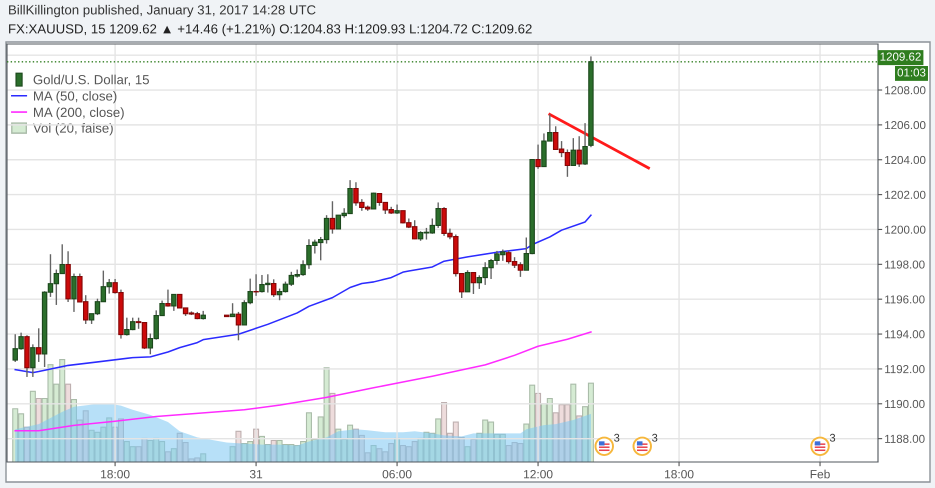  What do you see at coordinates (912, 72) in the screenshot?
I see `text: 01:03` at bounding box center [912, 72].